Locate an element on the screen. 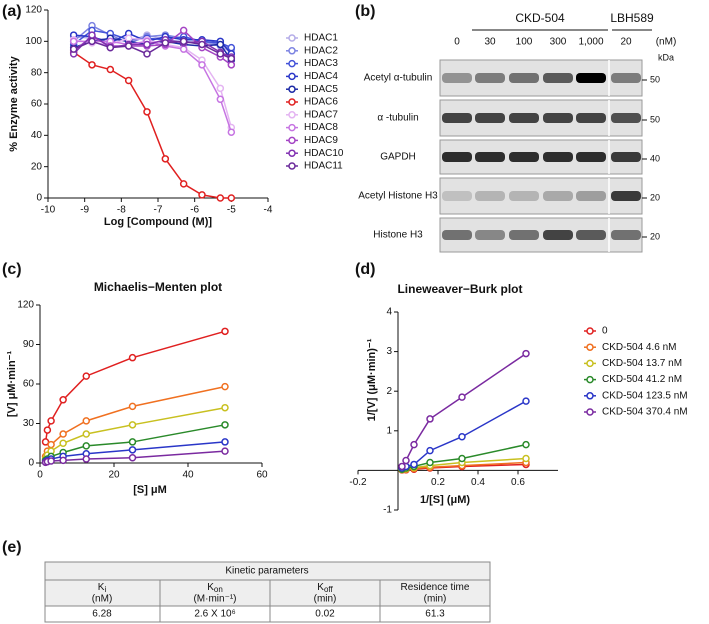 The width and height of the screenshot is (709, 624). table-title: Kinetic parameters is located at coordinates (266, 571).